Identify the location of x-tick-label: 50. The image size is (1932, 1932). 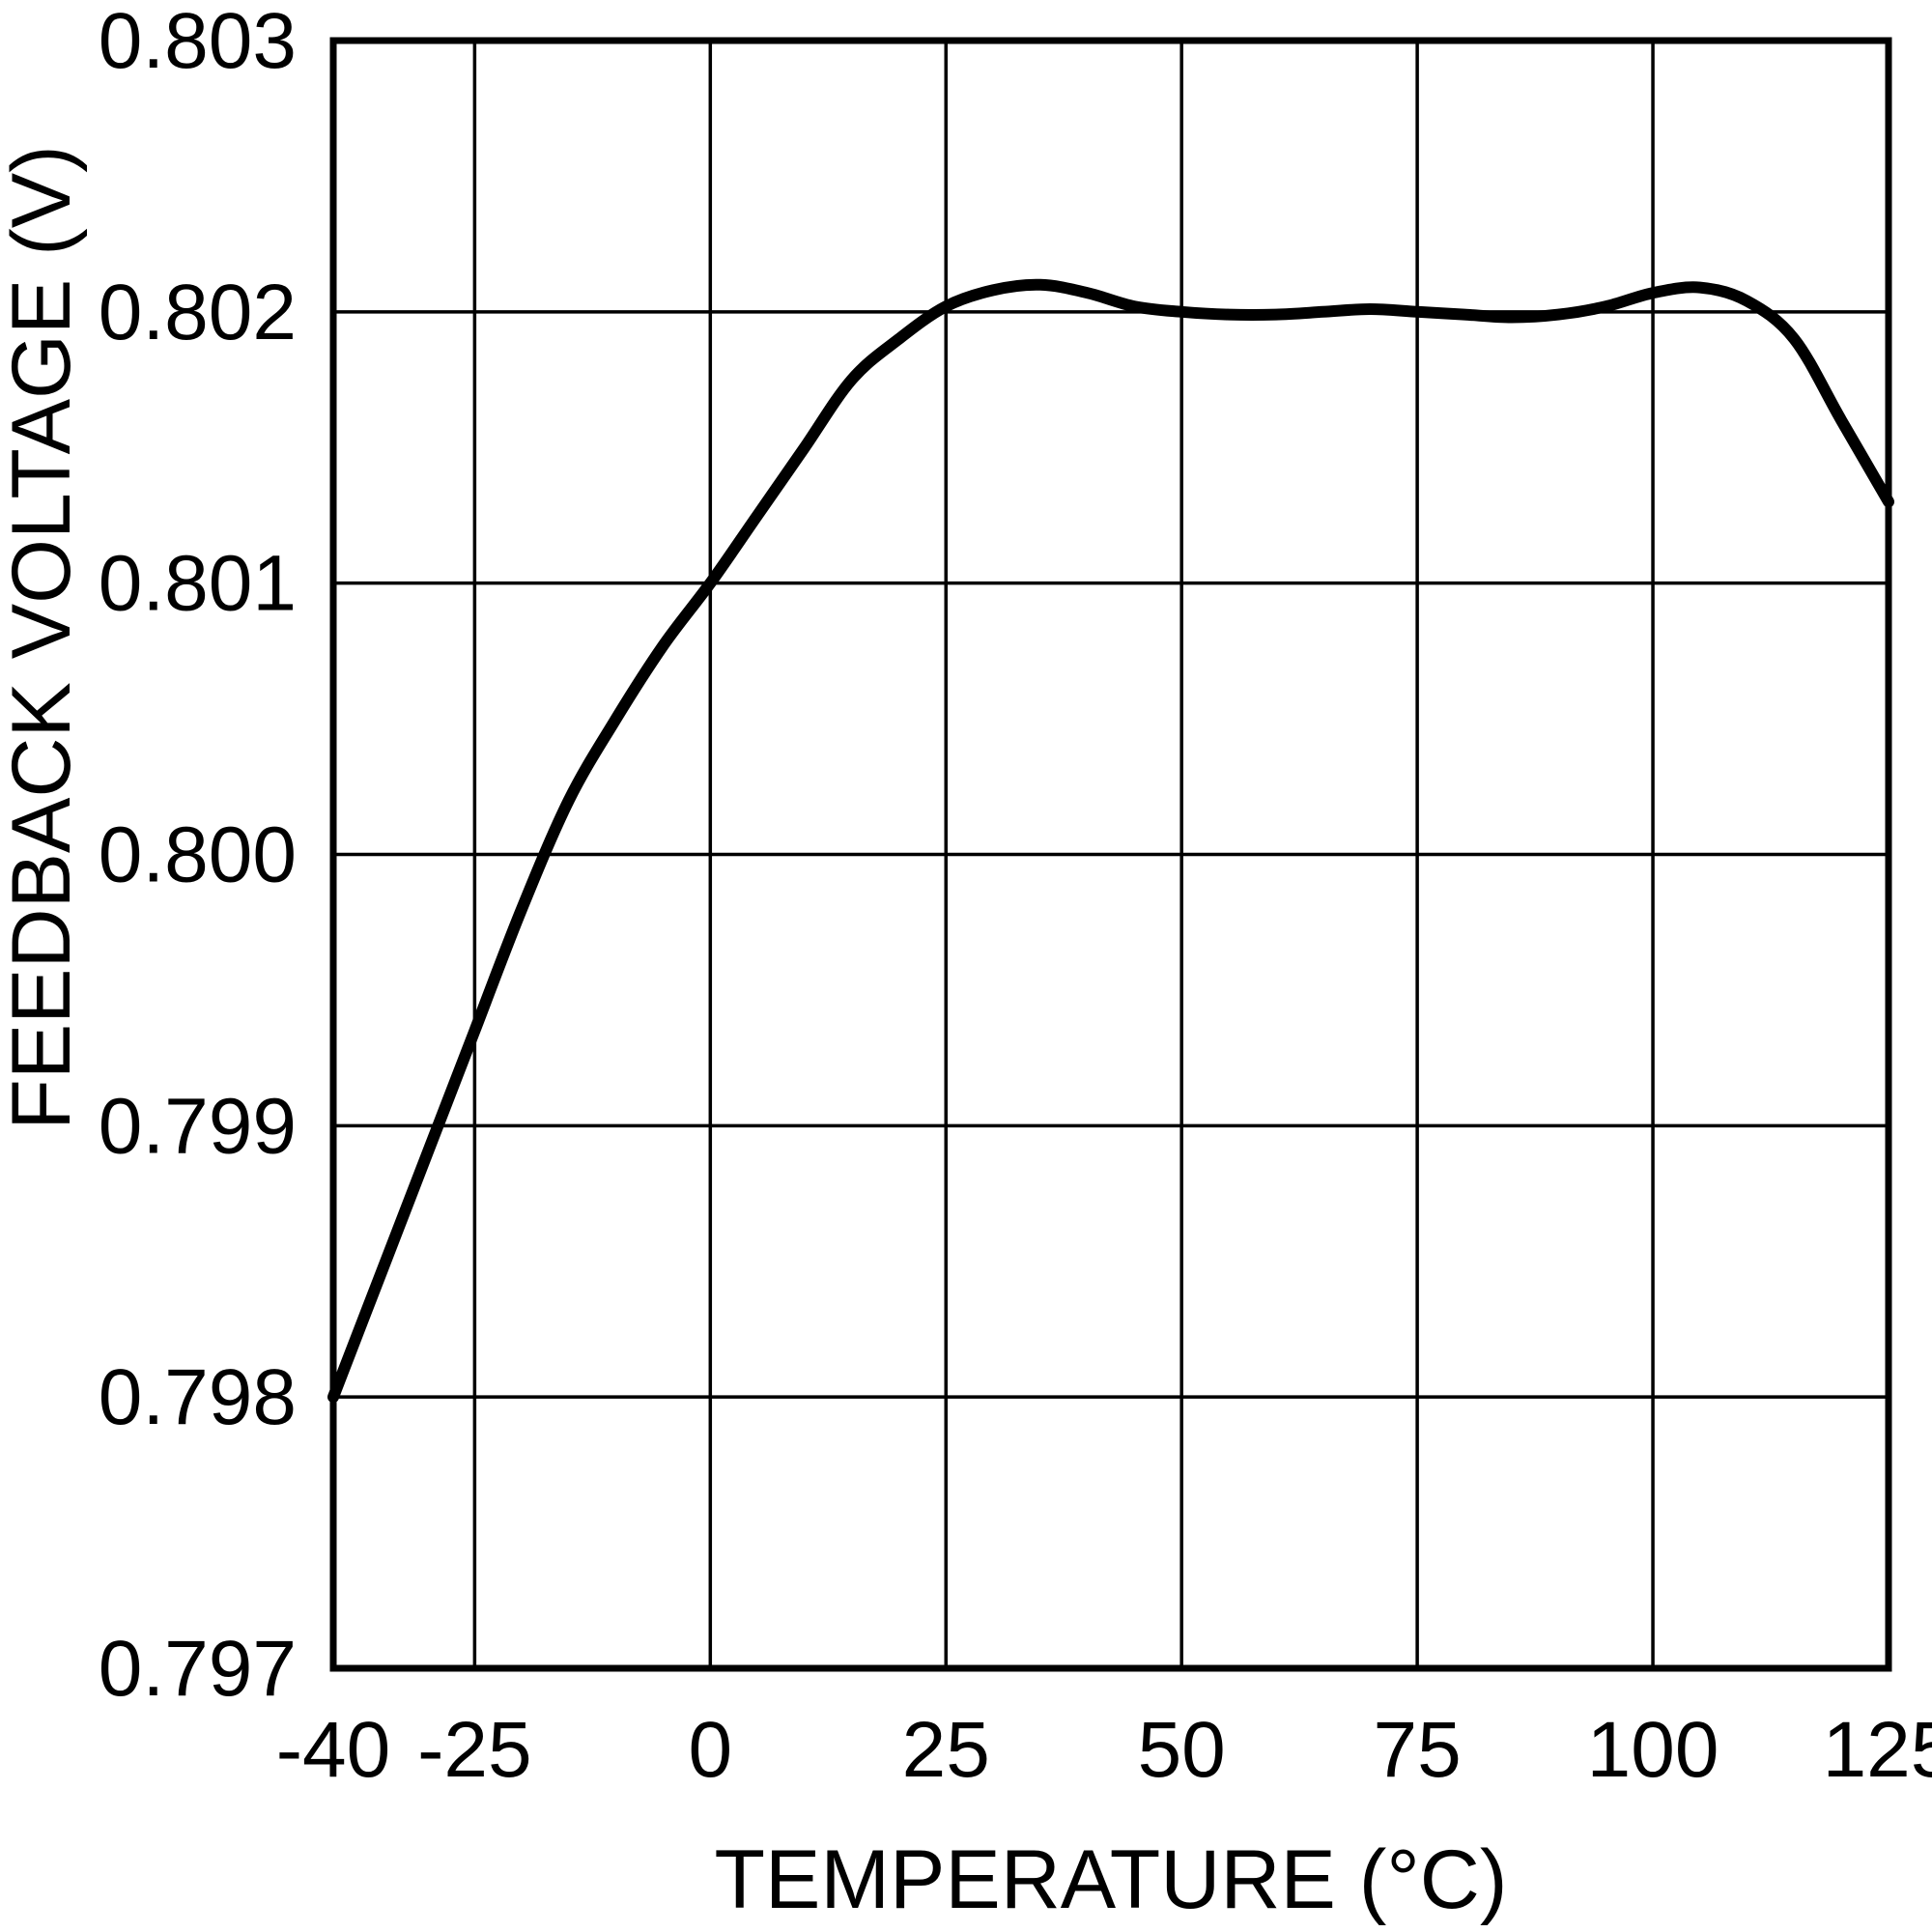
(1182, 1750).